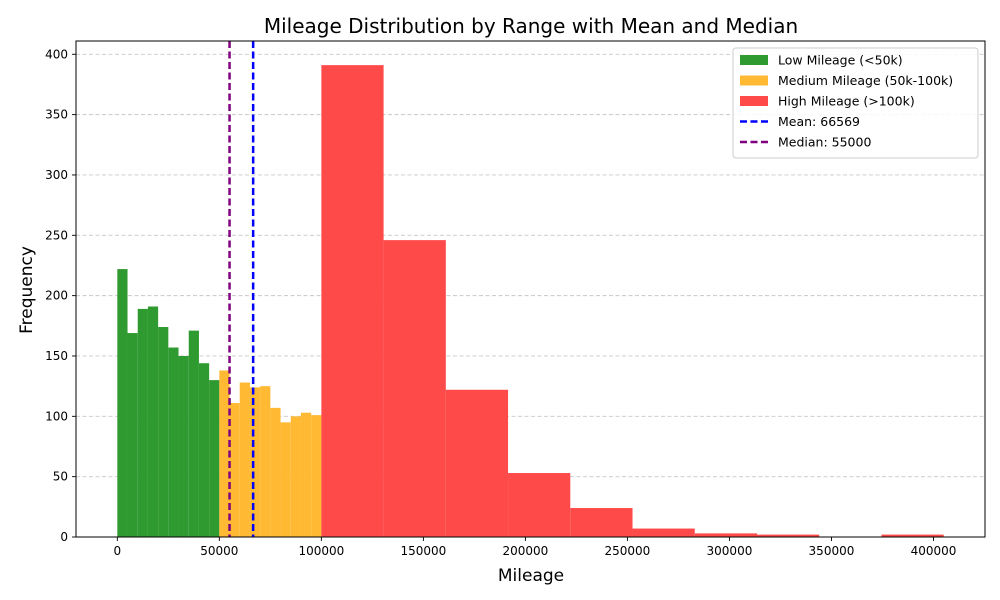 This screenshot has height=600, width=1000. Describe the element at coordinates (819, 121) in the screenshot. I see `legend-label: Mean: 66569` at that location.